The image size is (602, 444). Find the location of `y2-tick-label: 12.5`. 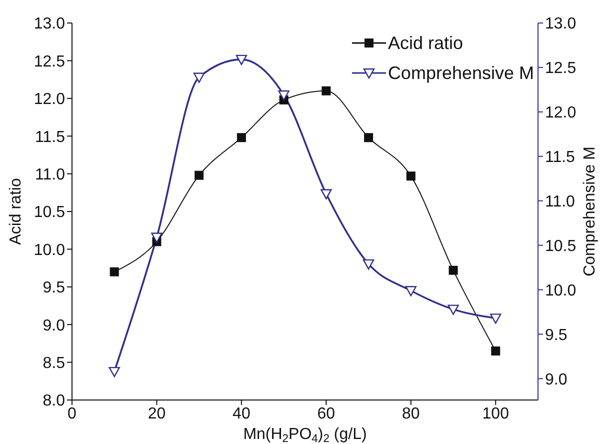

y2-tick-label: 12.5 is located at coordinates (560, 69).